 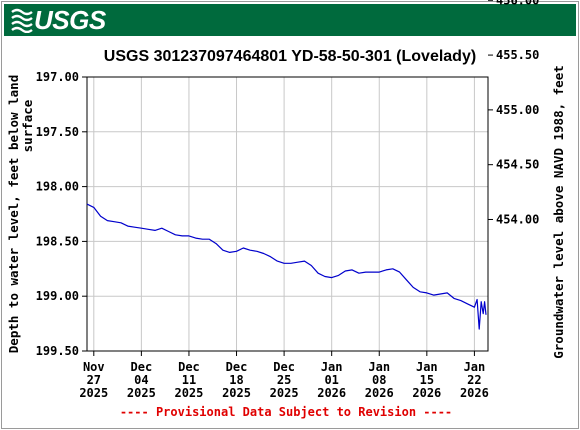 I want to click on tick-label-day: 22, so click(x=474, y=380).